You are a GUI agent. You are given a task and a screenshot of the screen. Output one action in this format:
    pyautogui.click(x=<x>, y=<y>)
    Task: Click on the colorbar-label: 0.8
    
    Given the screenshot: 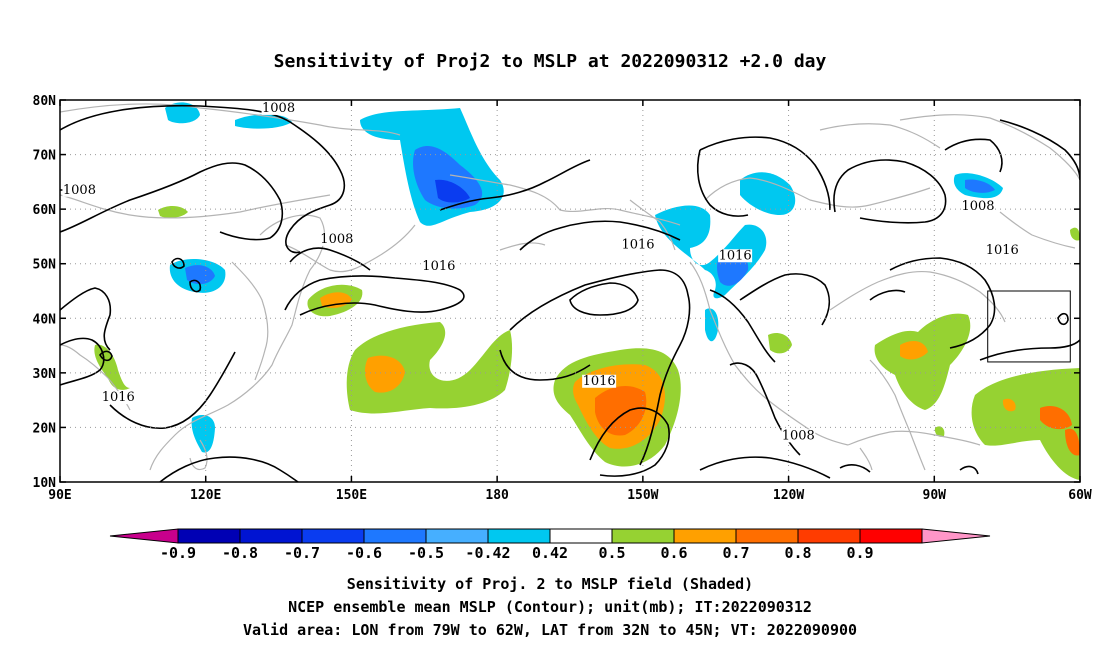 What is the action you would take?
    pyautogui.click(x=797, y=553)
    